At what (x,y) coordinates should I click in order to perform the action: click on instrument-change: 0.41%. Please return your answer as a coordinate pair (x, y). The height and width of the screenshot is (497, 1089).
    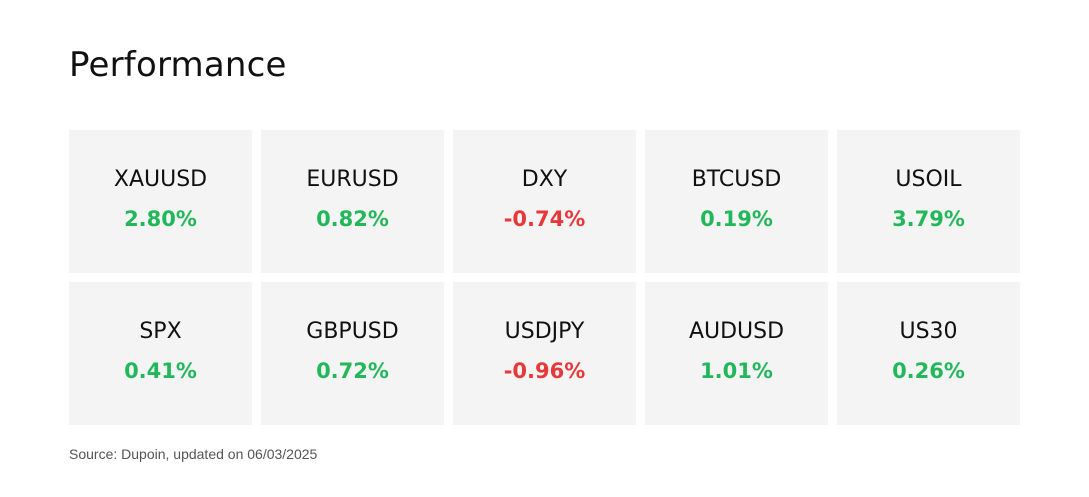
    Looking at the image, I should click on (160, 371).